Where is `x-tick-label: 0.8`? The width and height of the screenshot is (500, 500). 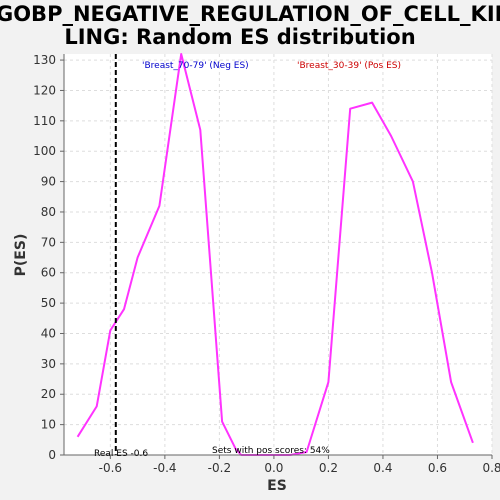 x-tick-label: 0.8 is located at coordinates (491, 468).